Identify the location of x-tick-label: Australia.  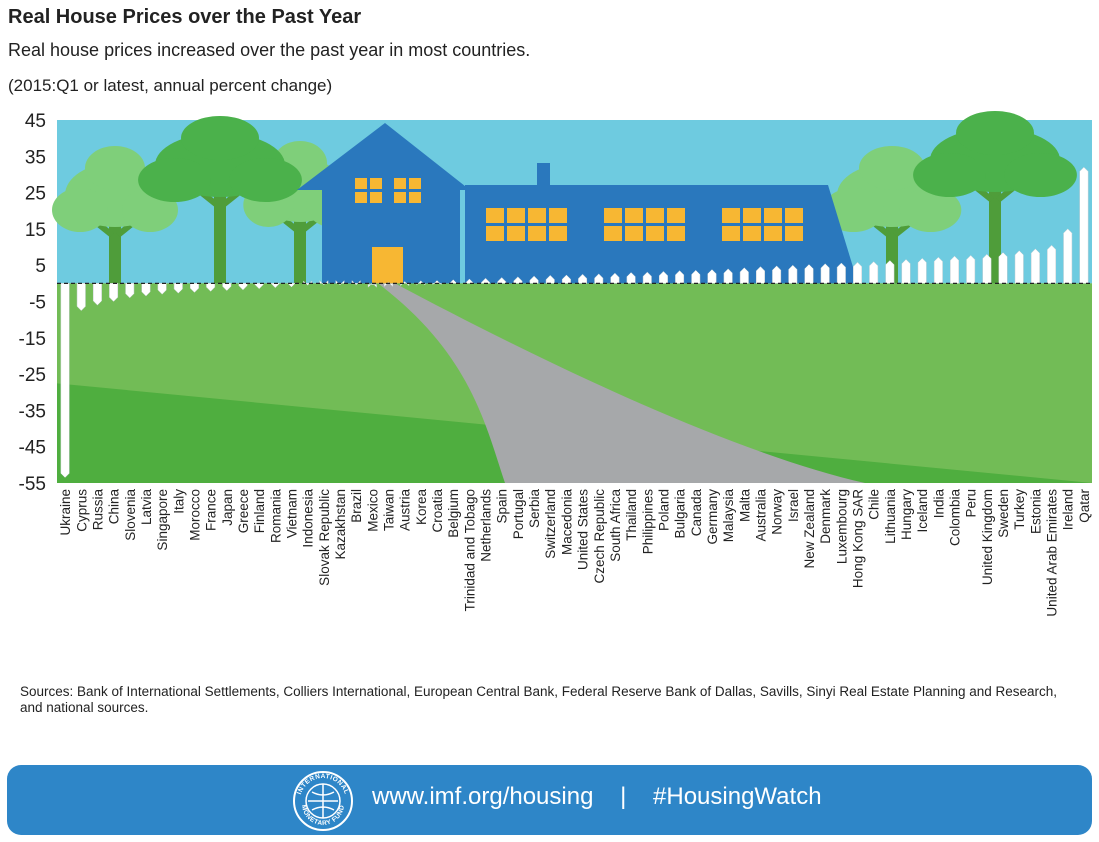
(760, 515).